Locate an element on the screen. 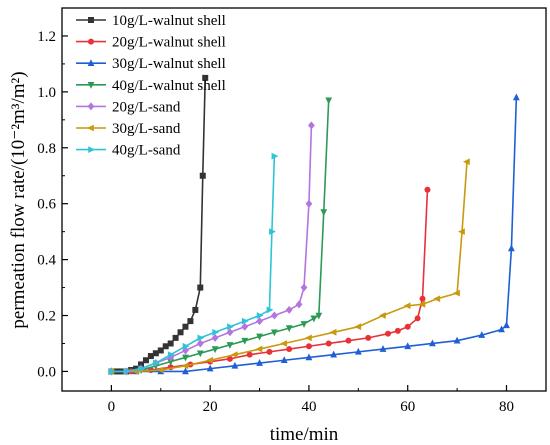  y-tick-label: 0.4 is located at coordinates (46, 261).